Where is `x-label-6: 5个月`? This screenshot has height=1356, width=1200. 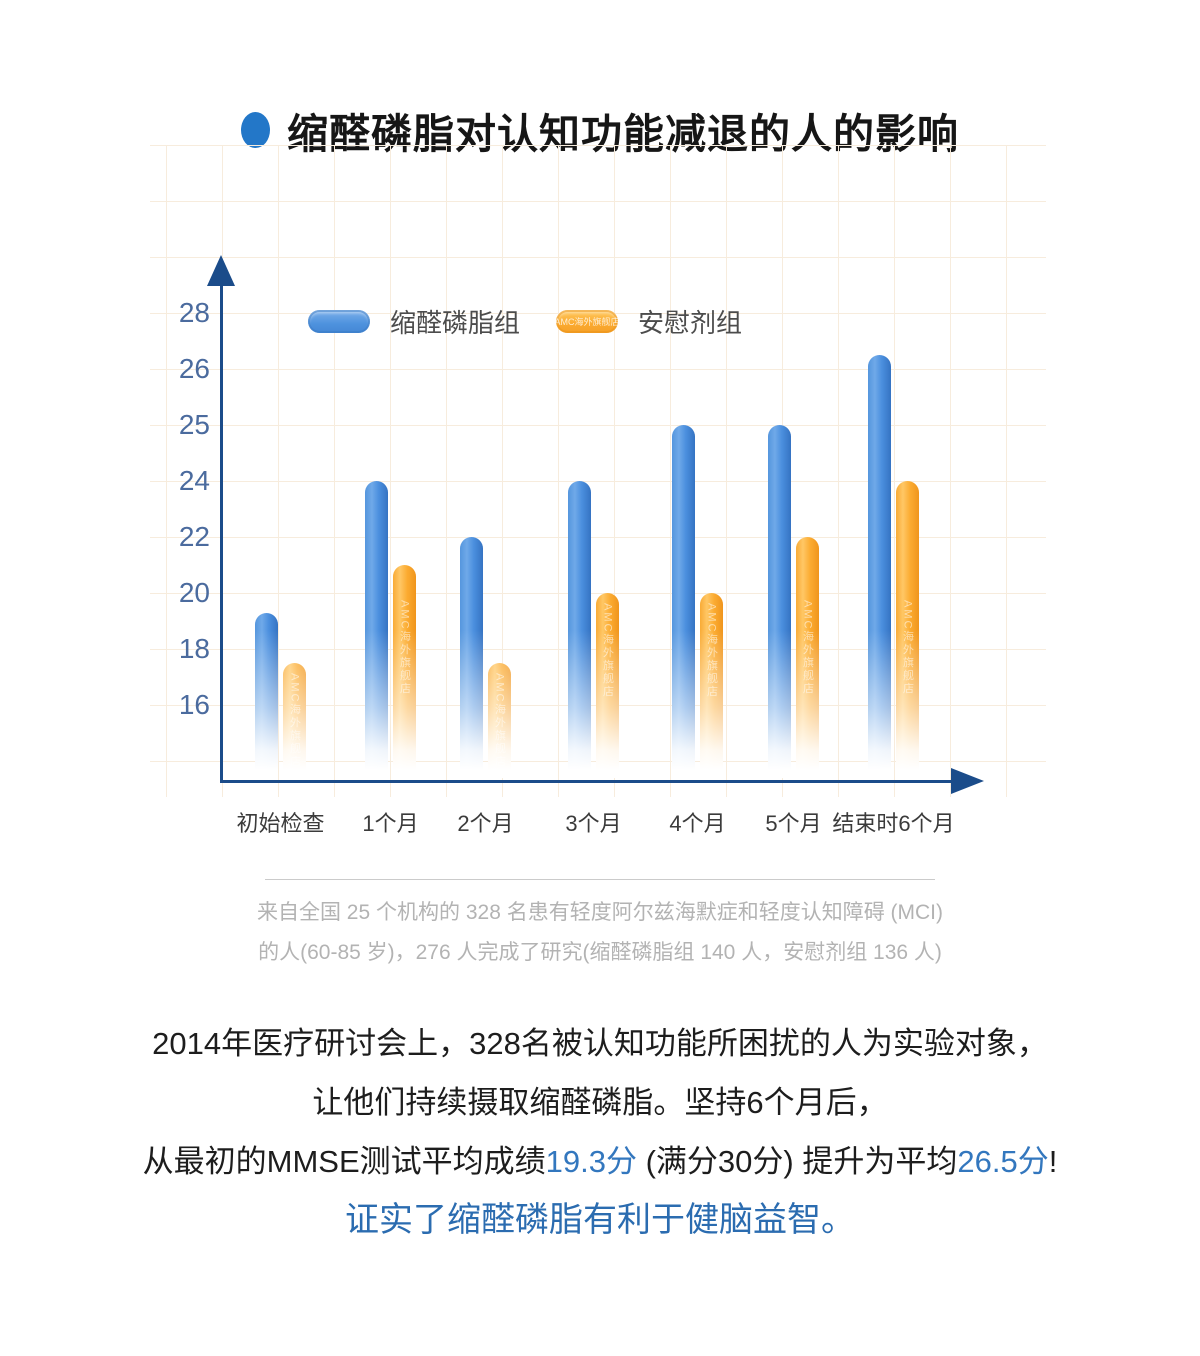 x-label-6: 5个月 is located at coordinates (793, 823).